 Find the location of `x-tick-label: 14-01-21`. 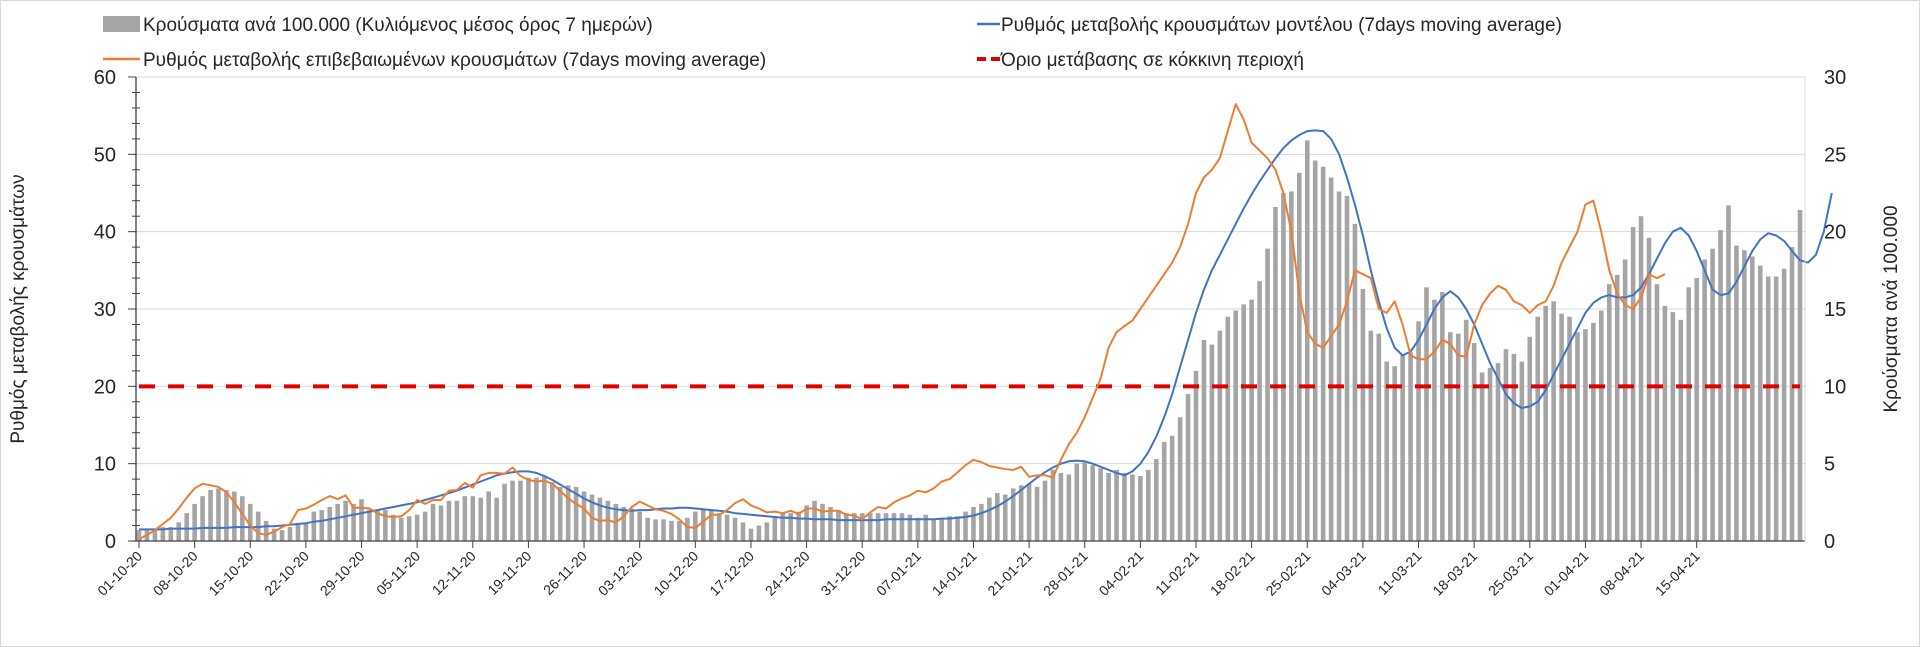

x-tick-label: 14-01-21 is located at coordinates (954, 573).